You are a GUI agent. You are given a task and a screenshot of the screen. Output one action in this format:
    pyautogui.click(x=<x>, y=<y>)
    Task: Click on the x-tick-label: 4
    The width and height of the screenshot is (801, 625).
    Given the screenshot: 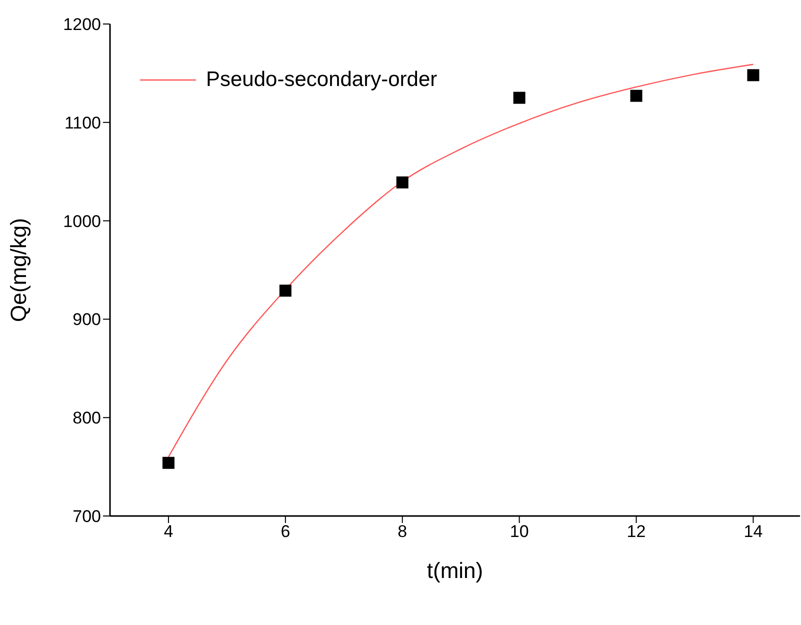 What is the action you would take?
    pyautogui.click(x=169, y=532)
    